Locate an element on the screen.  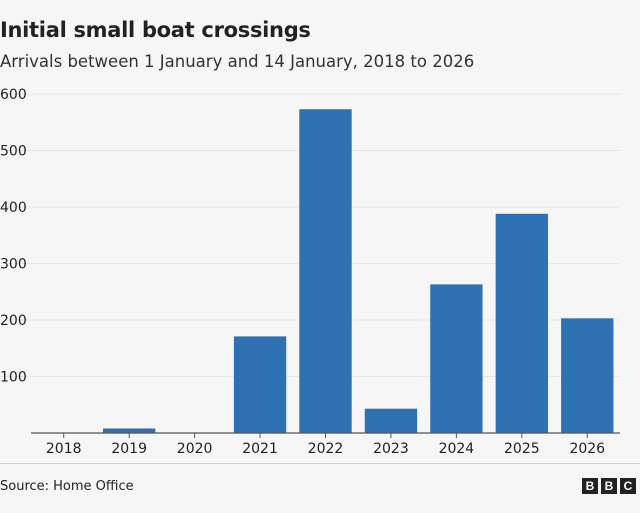
x-tick-label: 2022 is located at coordinates (326, 449).